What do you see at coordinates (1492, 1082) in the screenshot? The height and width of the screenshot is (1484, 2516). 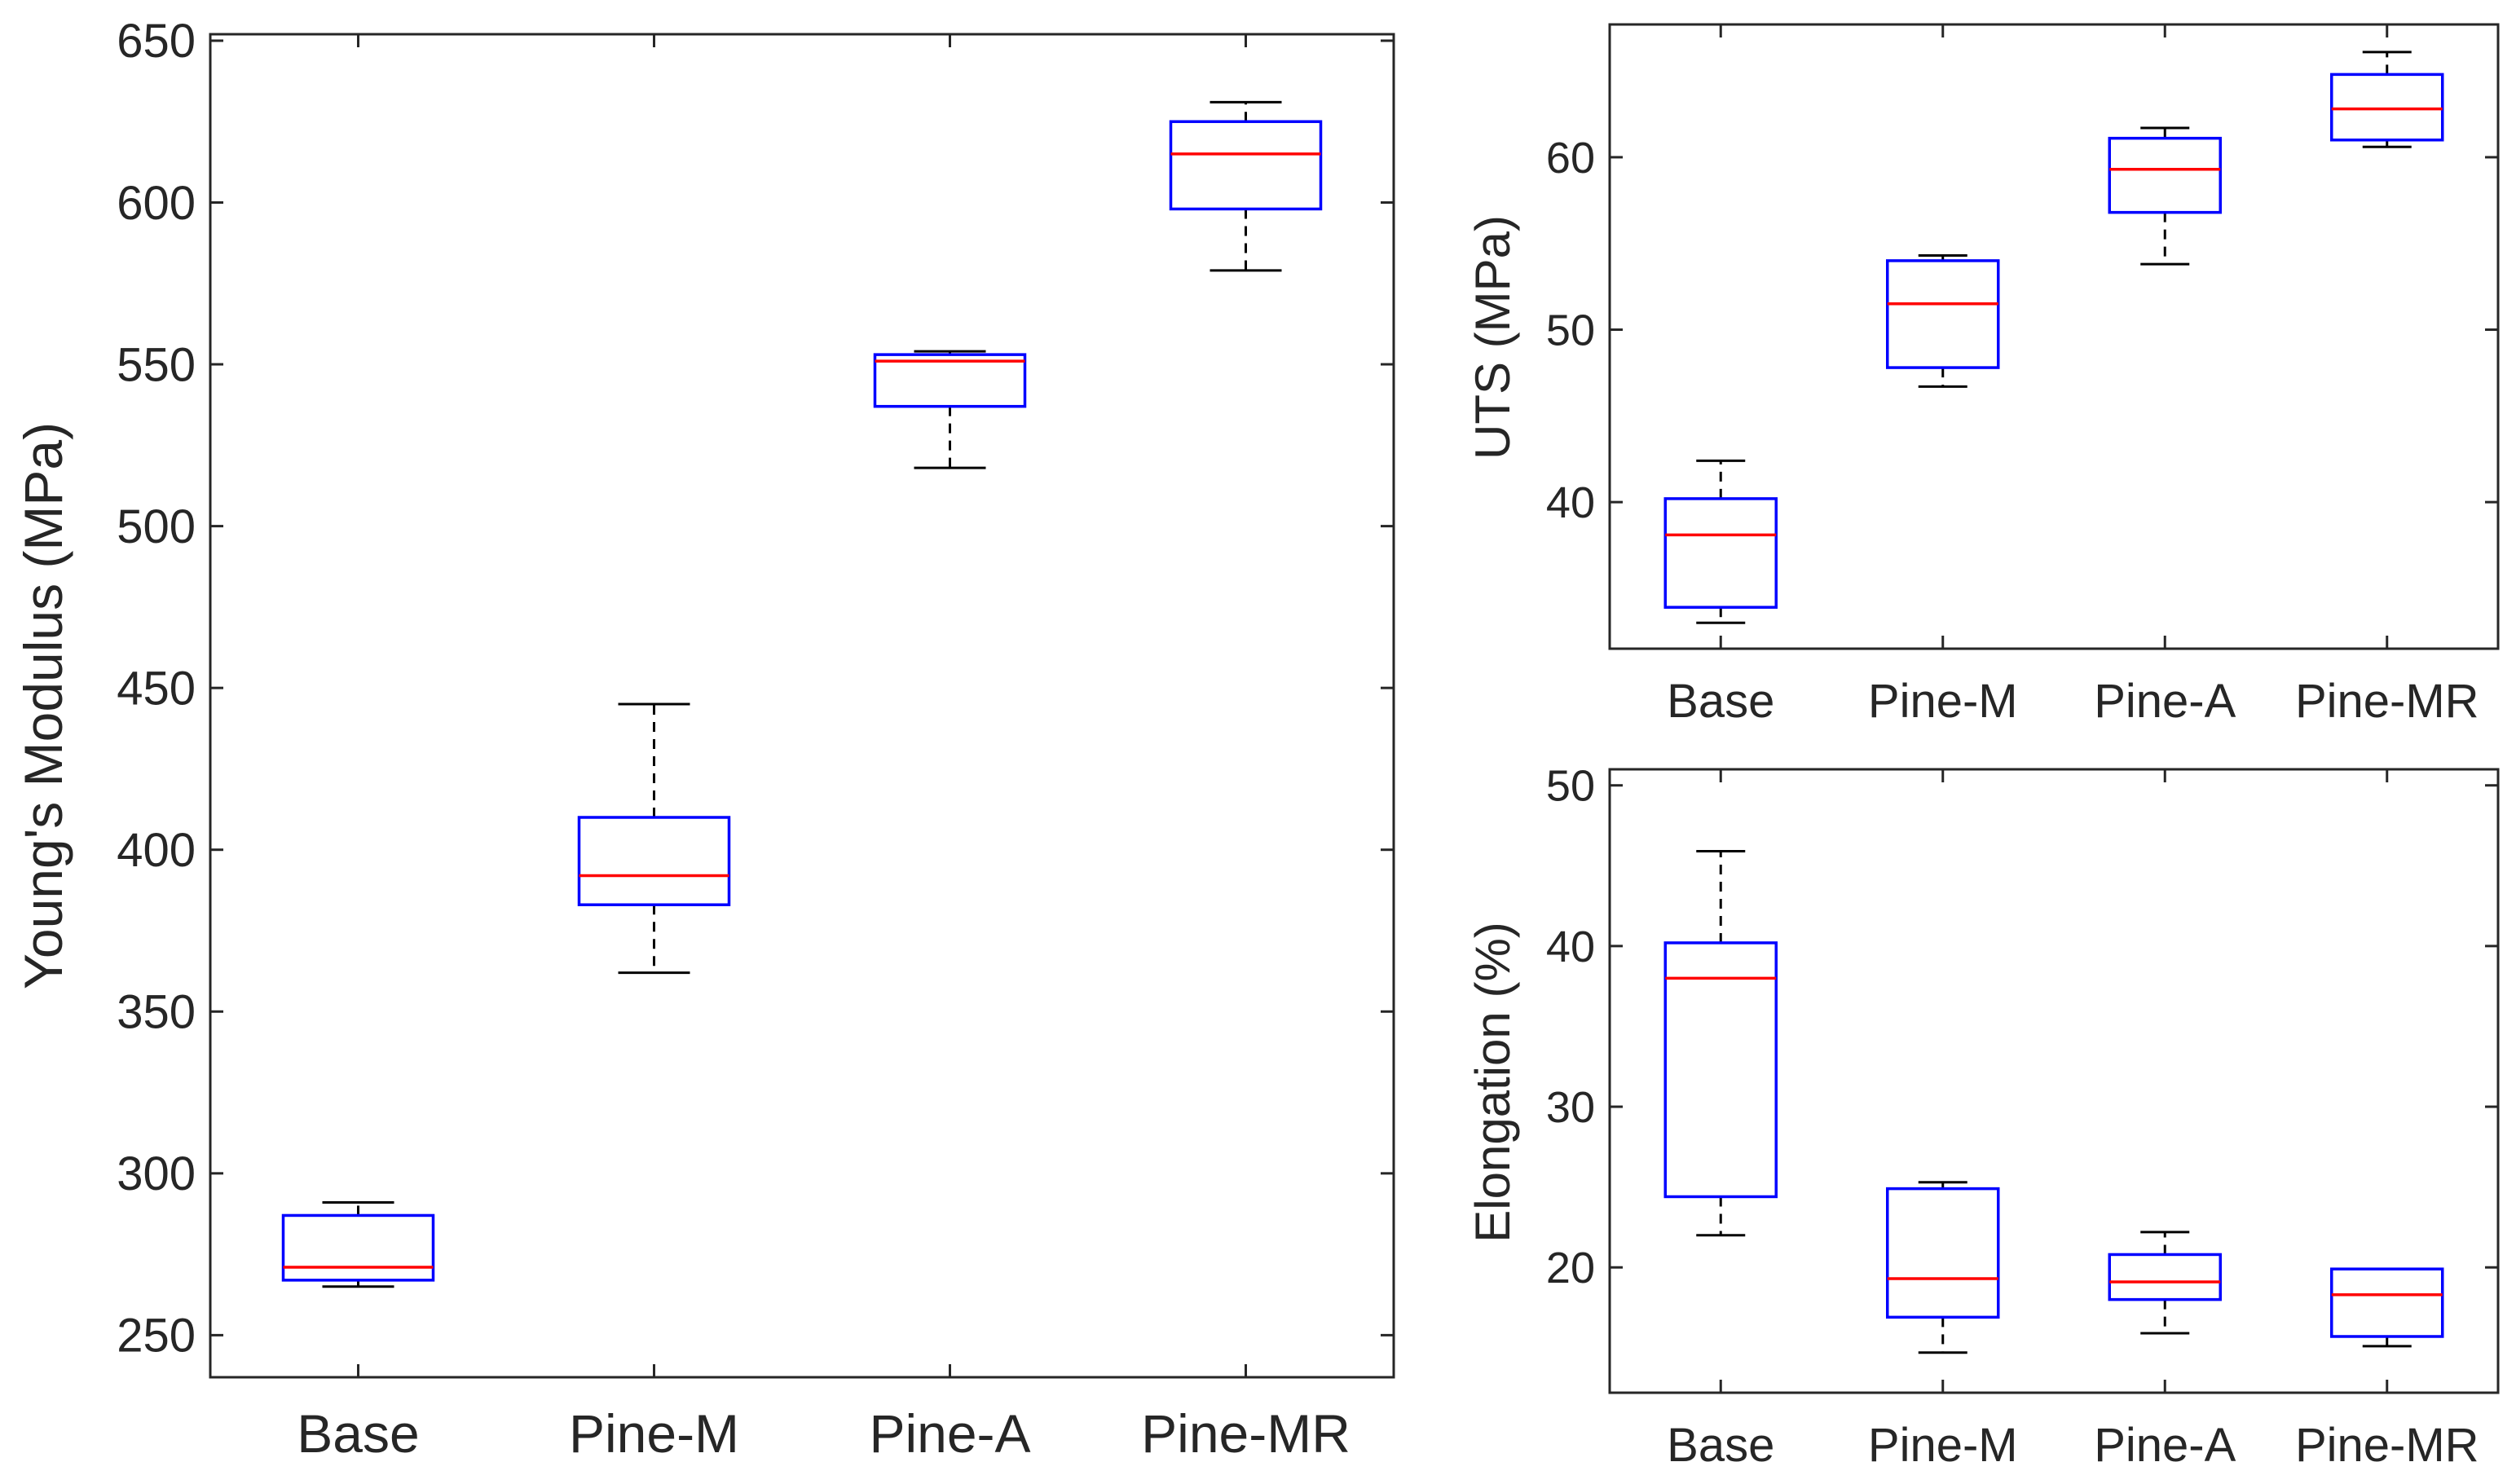 I see `elongation-ylabel: Elongation (%)` at bounding box center [1492, 1082].